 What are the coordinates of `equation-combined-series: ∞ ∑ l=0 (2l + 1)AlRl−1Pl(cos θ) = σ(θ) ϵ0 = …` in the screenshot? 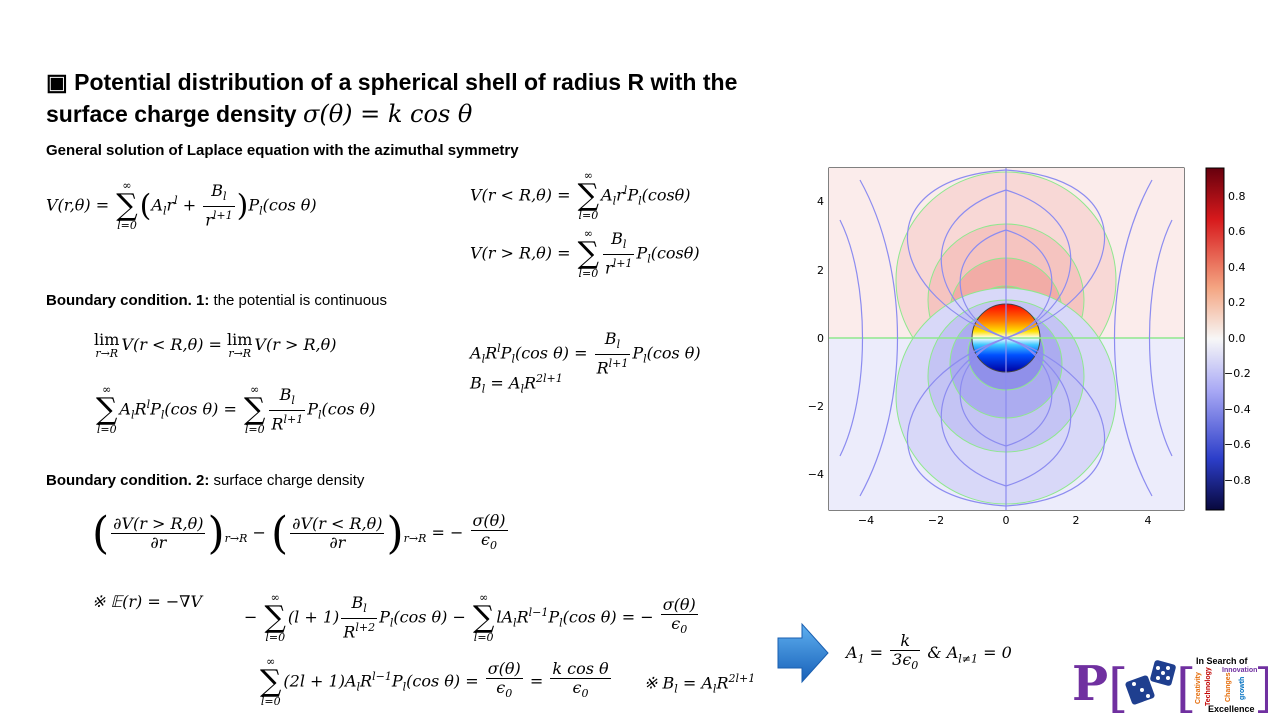 It's located at (435, 681).